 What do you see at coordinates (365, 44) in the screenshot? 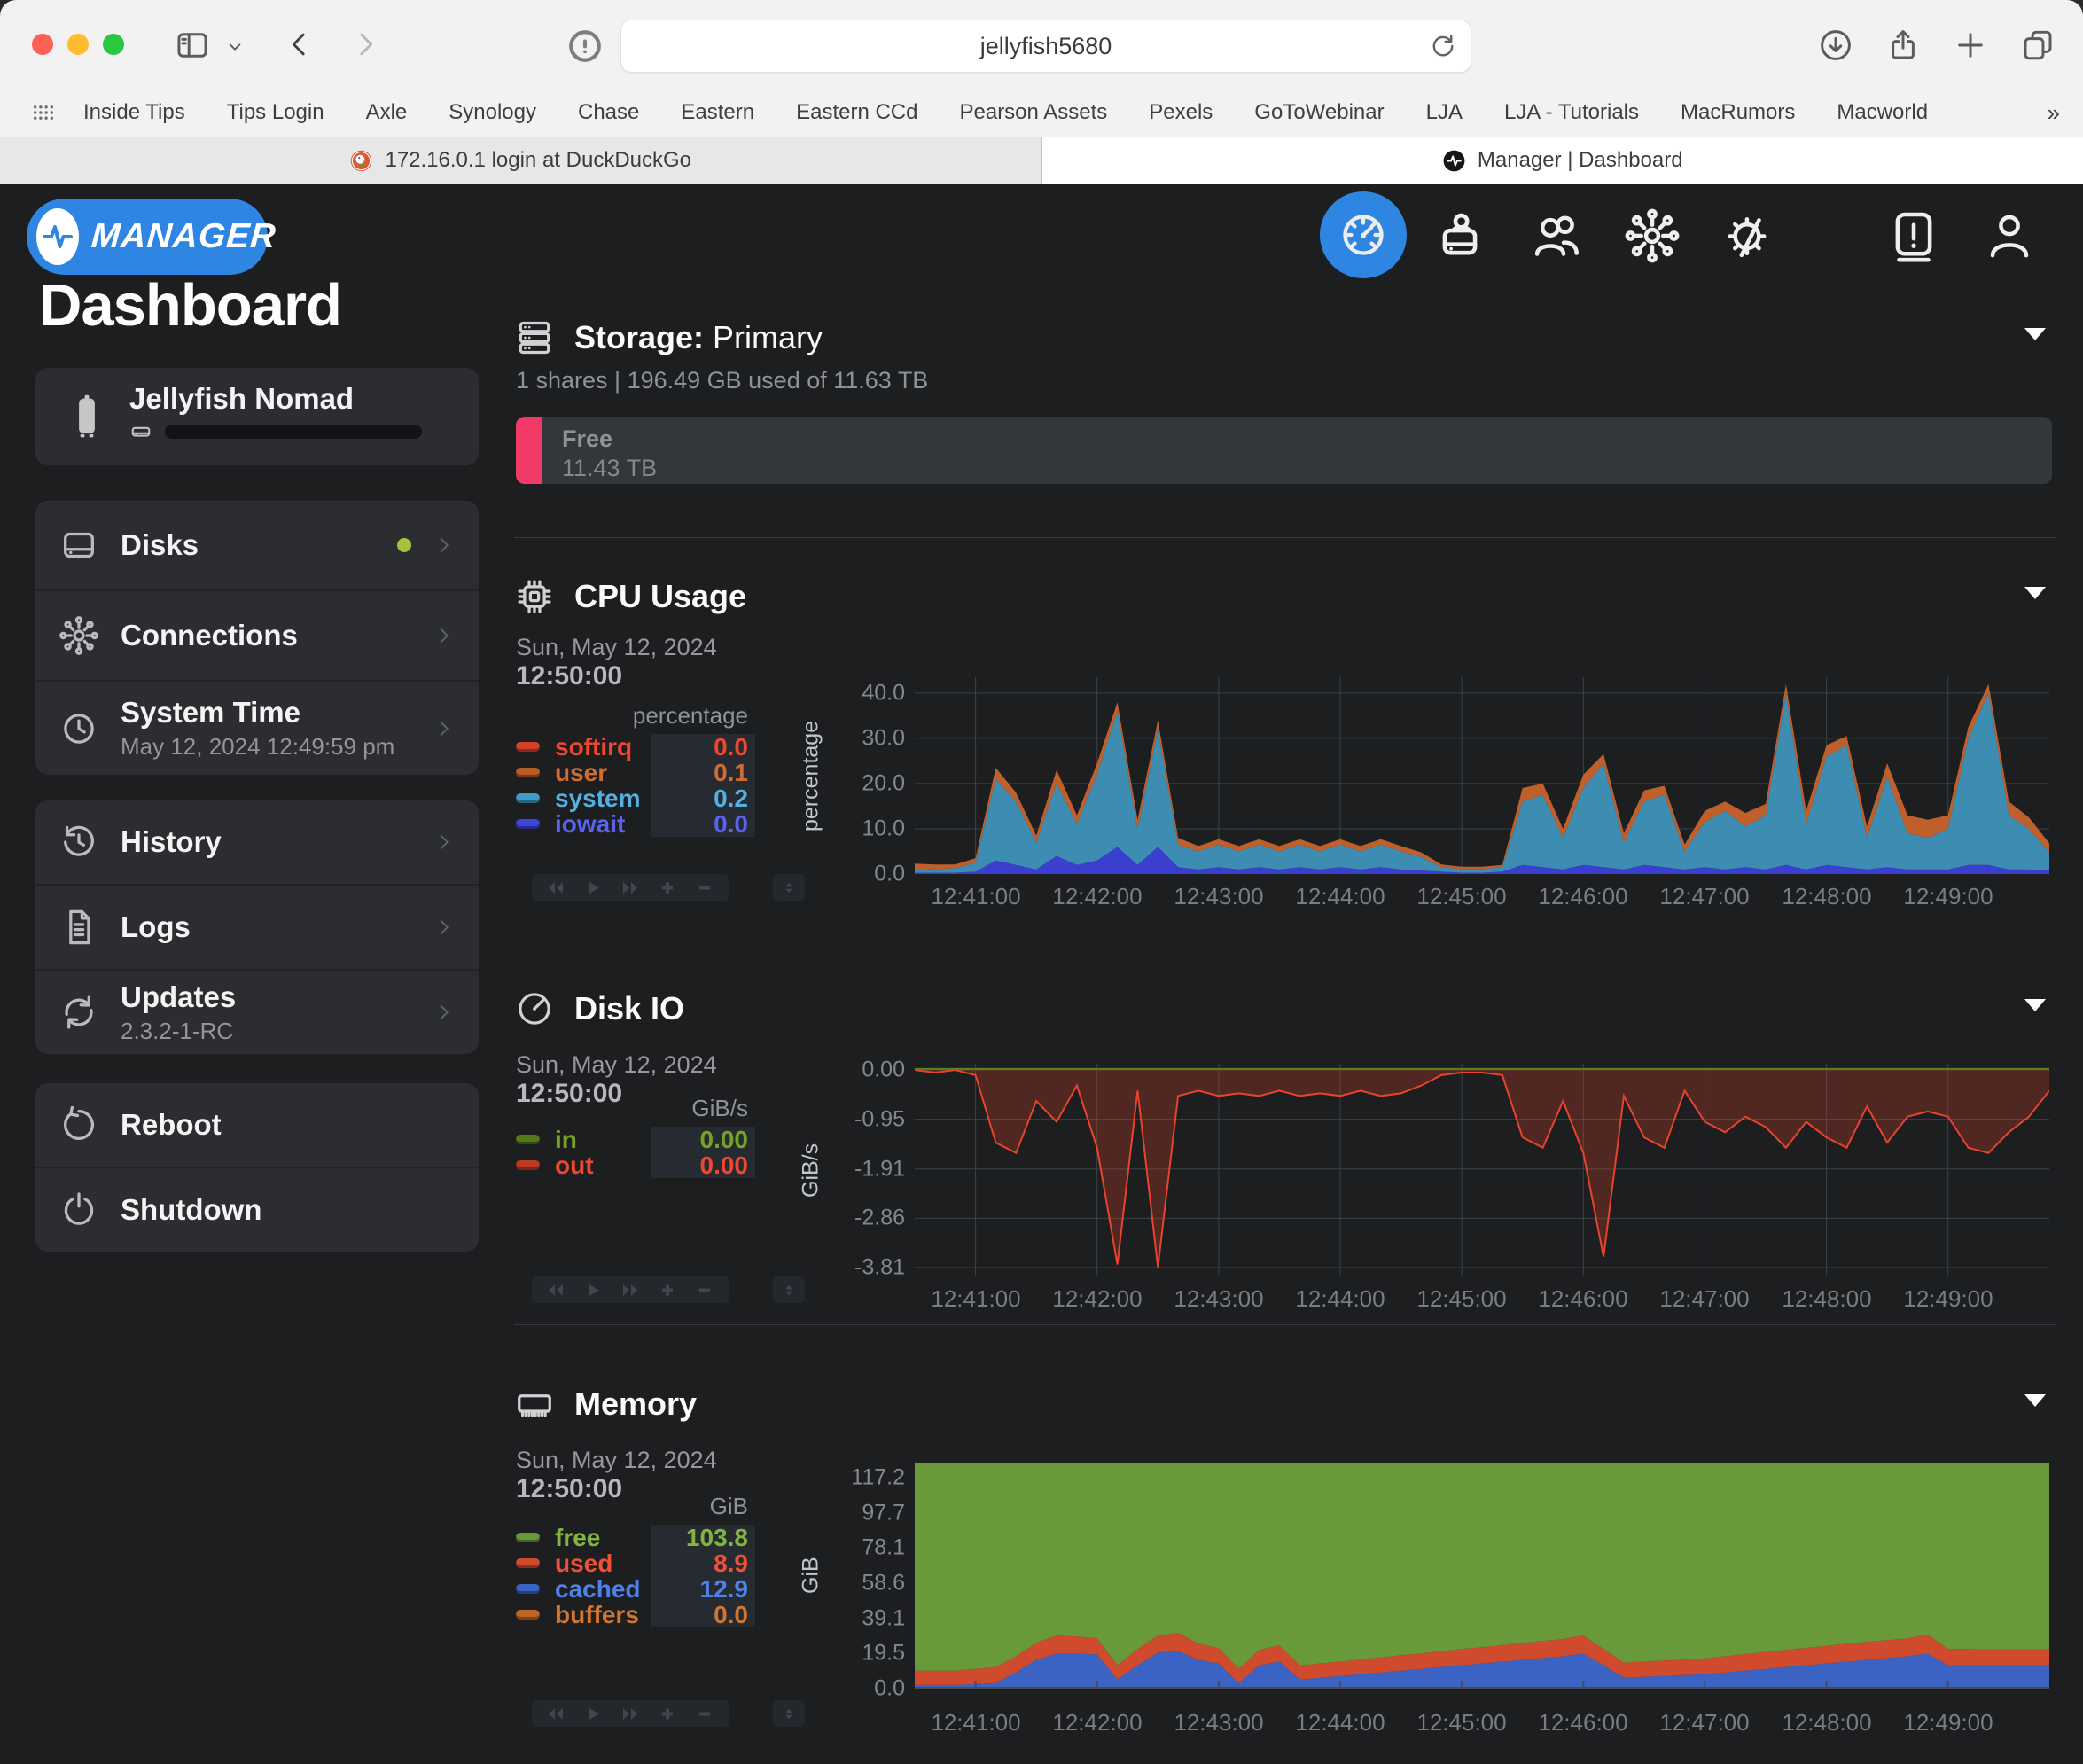
I see `forward-button` at bounding box center [365, 44].